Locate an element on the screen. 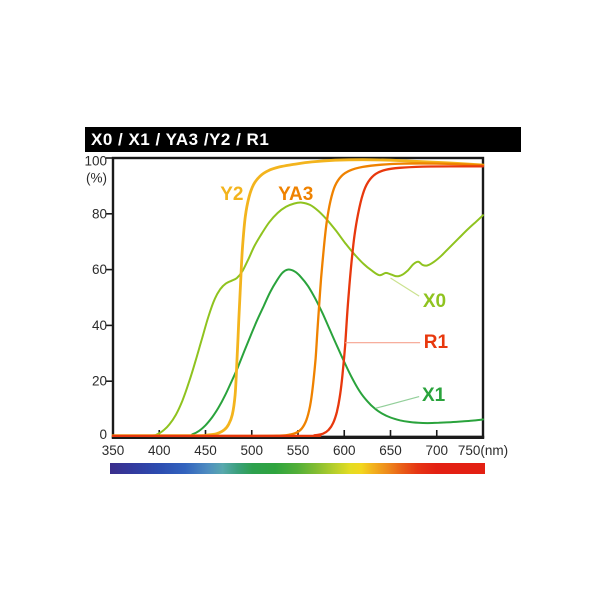 This screenshot has width=600, height=600. y-axis-unit-label: (%) is located at coordinates (96, 178).